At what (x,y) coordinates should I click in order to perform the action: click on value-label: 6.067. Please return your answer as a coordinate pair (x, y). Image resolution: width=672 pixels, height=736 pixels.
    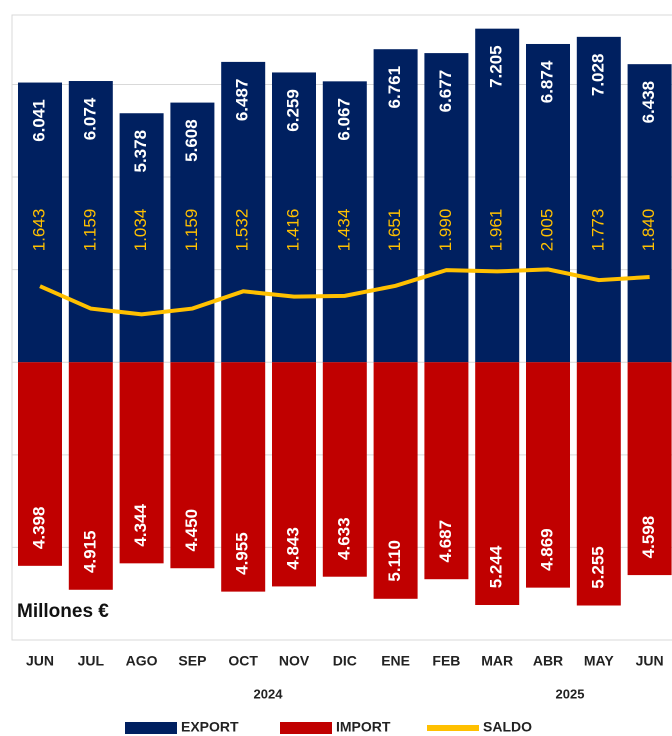
    Looking at the image, I should click on (343, 119).